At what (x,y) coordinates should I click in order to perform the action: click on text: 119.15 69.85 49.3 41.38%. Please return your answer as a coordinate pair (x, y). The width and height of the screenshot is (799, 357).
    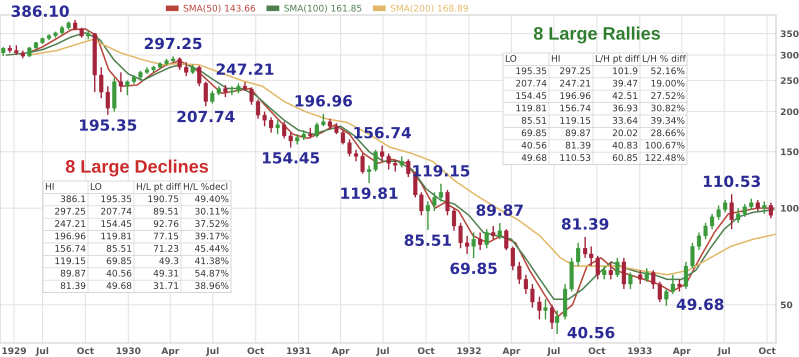
    Looking at the image, I should click on (141, 260).